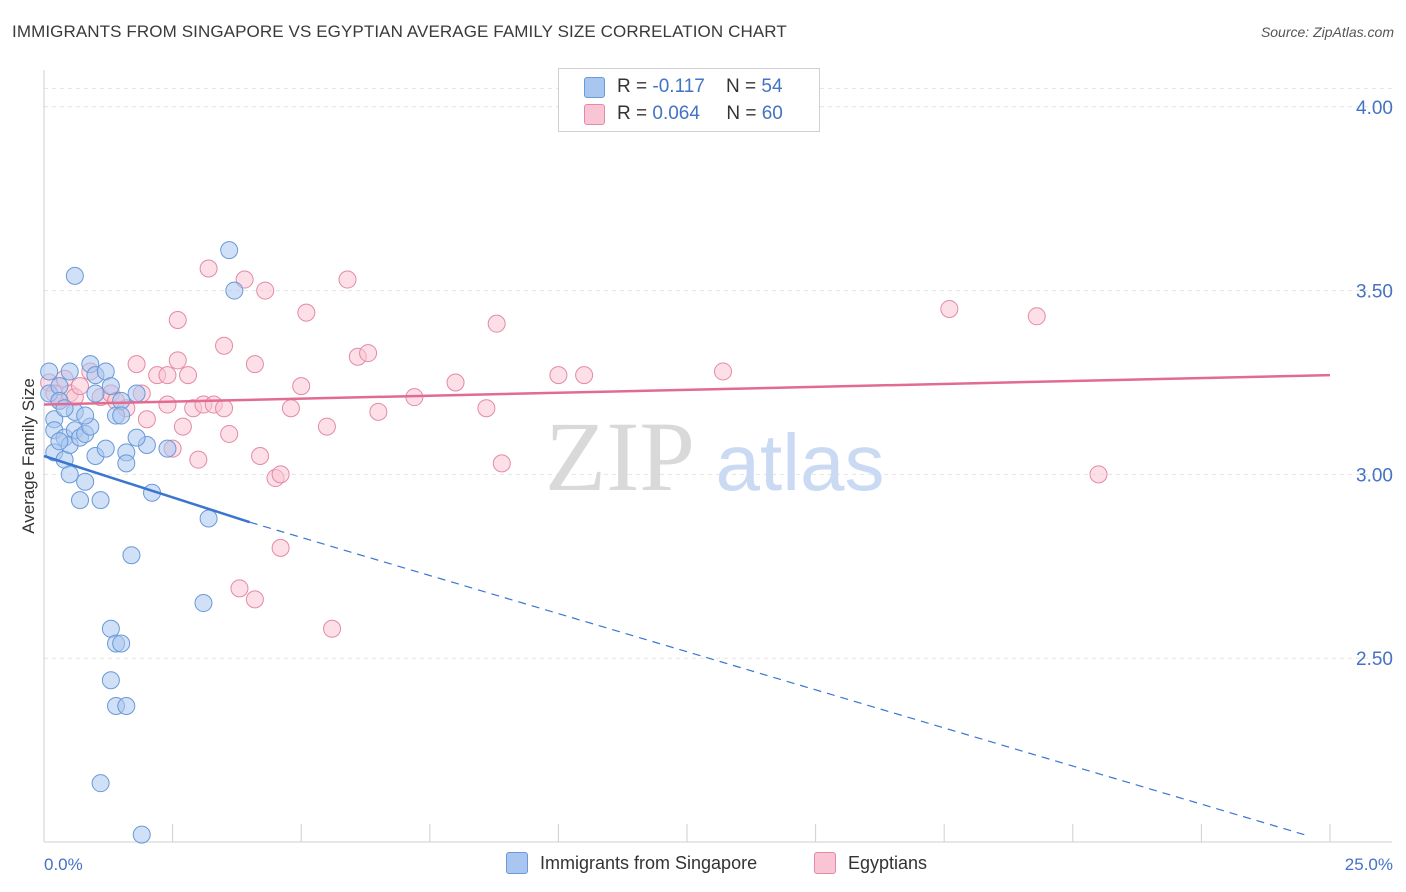 This screenshot has height=892, width=1406. Describe the element at coordinates (714, 456) in the screenshot. I see `watermark: ZIP atlas` at that location.